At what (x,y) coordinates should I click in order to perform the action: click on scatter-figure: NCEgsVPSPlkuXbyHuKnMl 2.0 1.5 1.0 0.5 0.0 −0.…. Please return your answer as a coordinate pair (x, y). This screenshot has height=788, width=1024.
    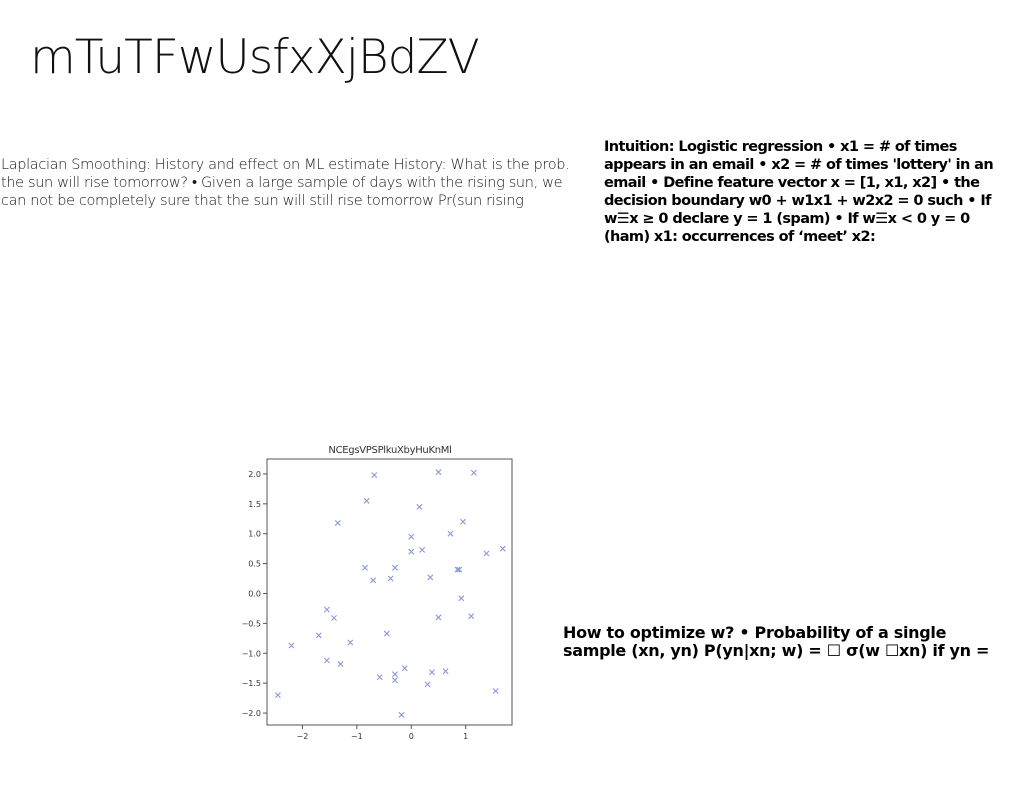
    Looking at the image, I should click on (377, 593).